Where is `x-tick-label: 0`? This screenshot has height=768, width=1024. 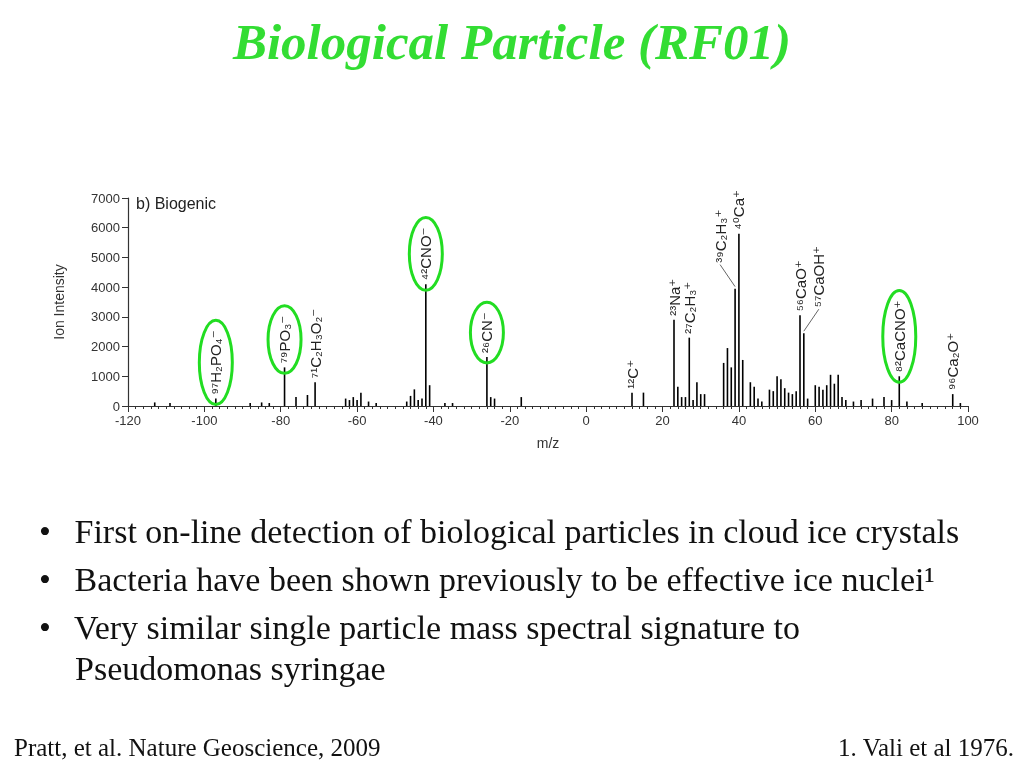 x-tick-label: 0 is located at coordinates (586, 420).